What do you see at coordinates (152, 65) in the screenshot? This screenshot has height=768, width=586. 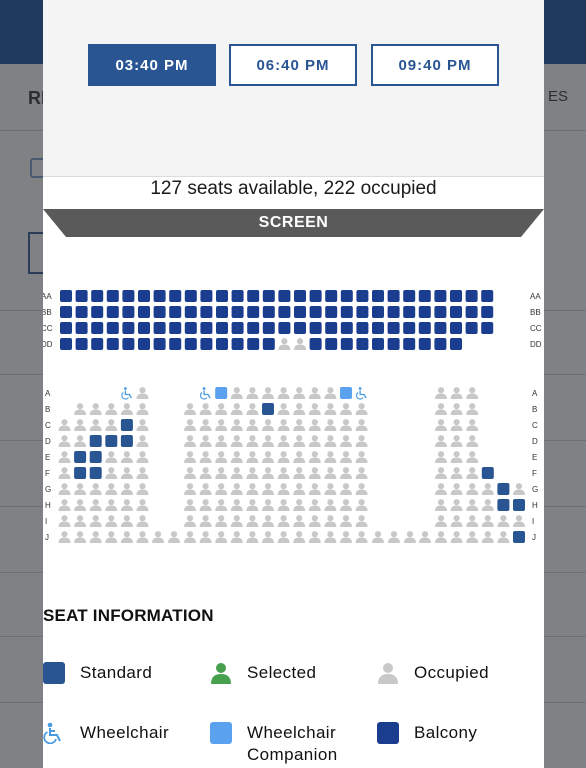 I see `showtime-button-0340pm: 03:40 PM` at bounding box center [152, 65].